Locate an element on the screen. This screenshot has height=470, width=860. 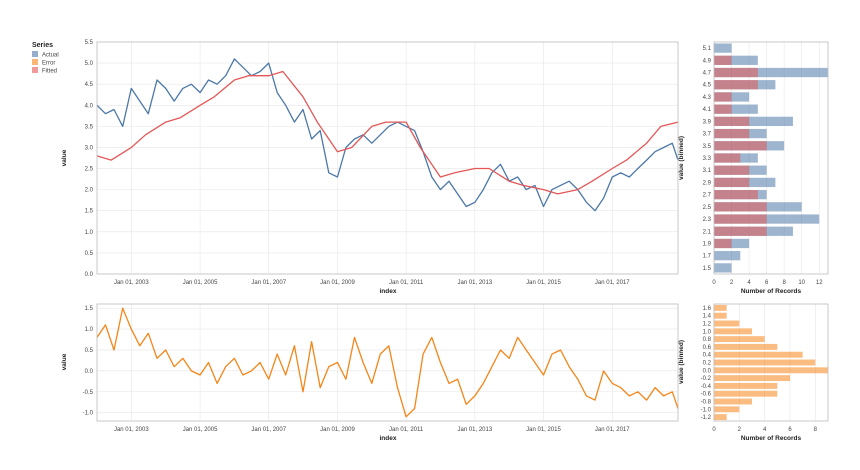
error-x-tick-label: Jan 01, 2013 is located at coordinates (475, 430).